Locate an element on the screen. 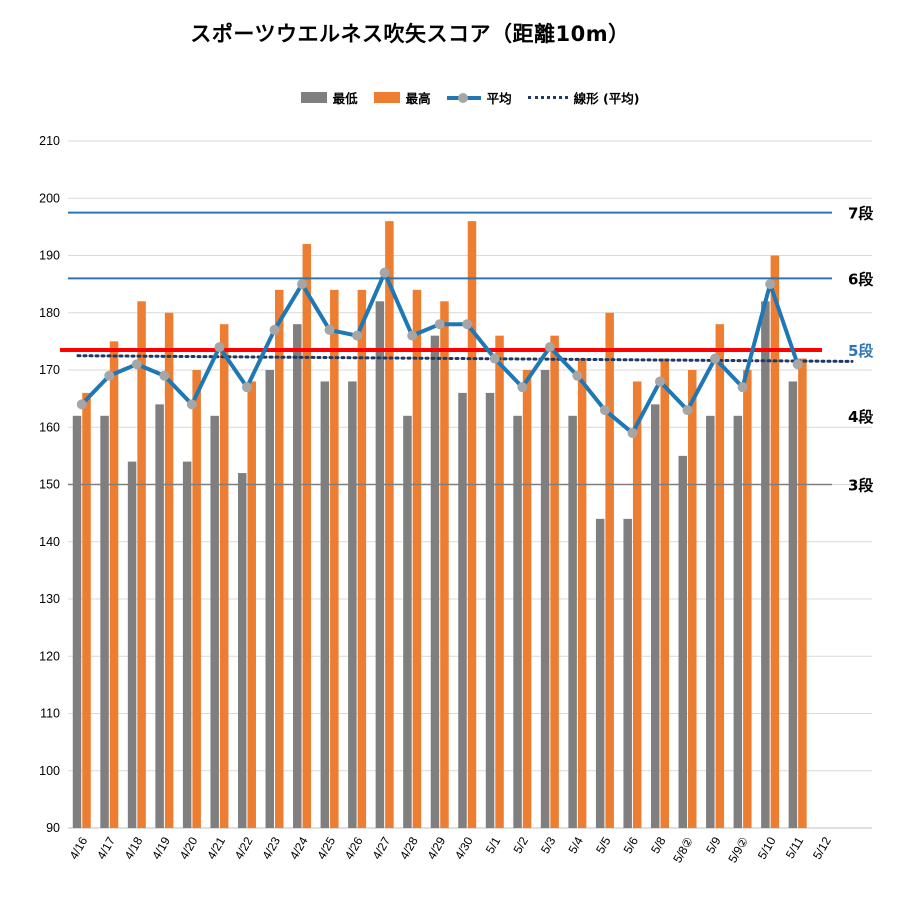 Image resolution: width=900 pixels, height=900 pixels. x-tick-label: 5/2 is located at coordinates (520, 845).